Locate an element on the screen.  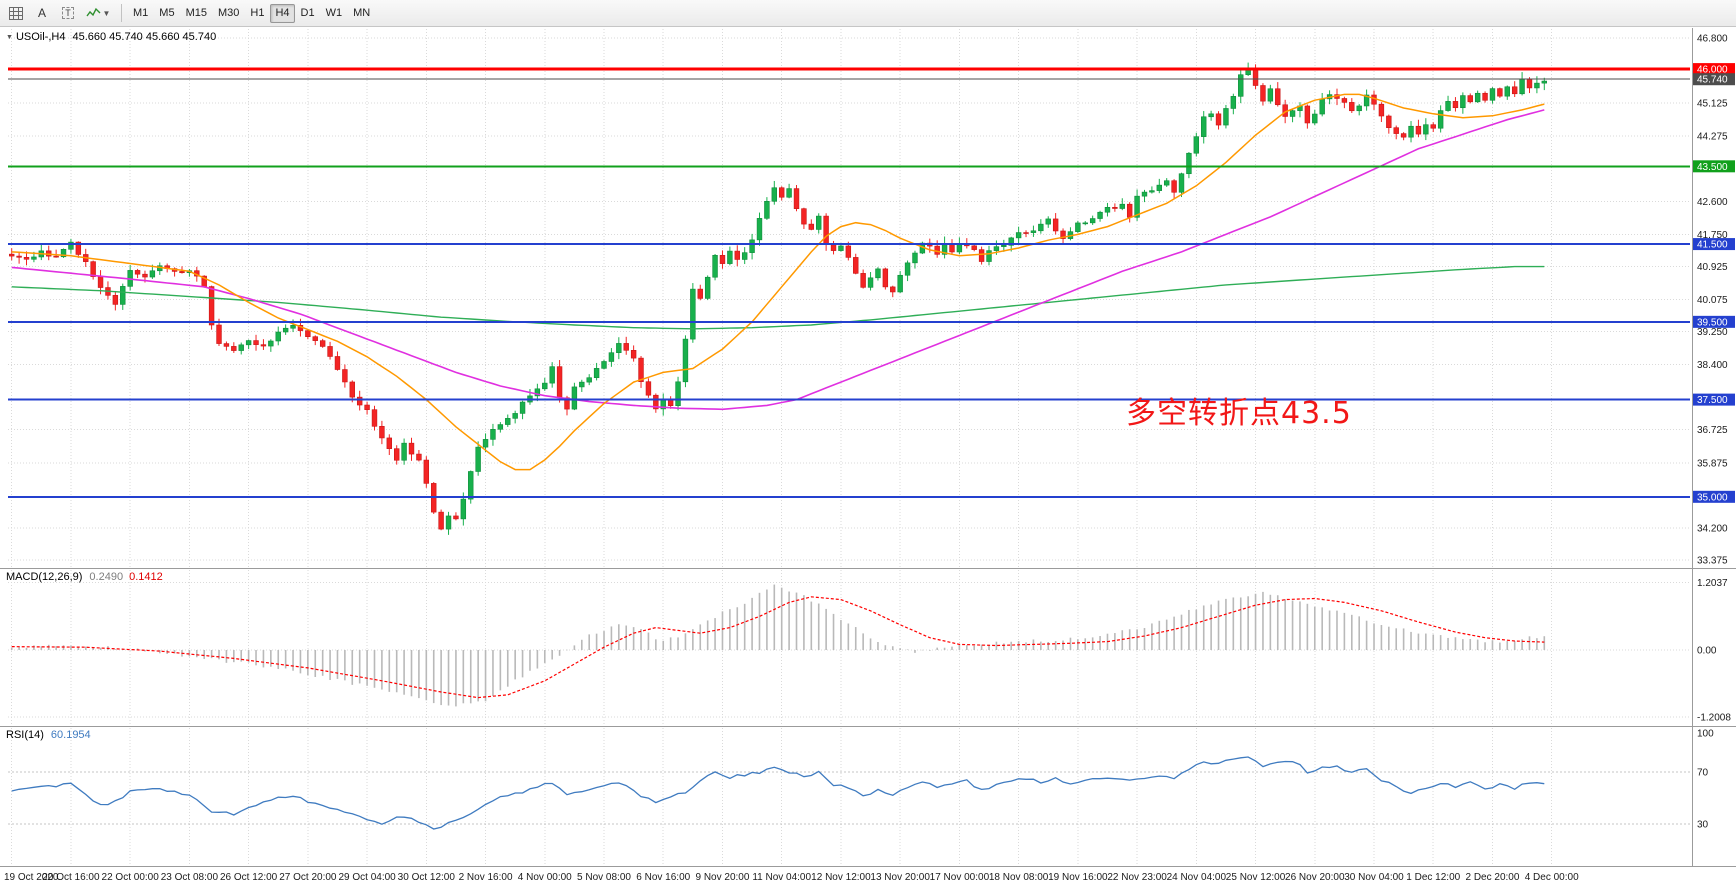
svg-text: 42.600 is located at coordinates (1712, 202).